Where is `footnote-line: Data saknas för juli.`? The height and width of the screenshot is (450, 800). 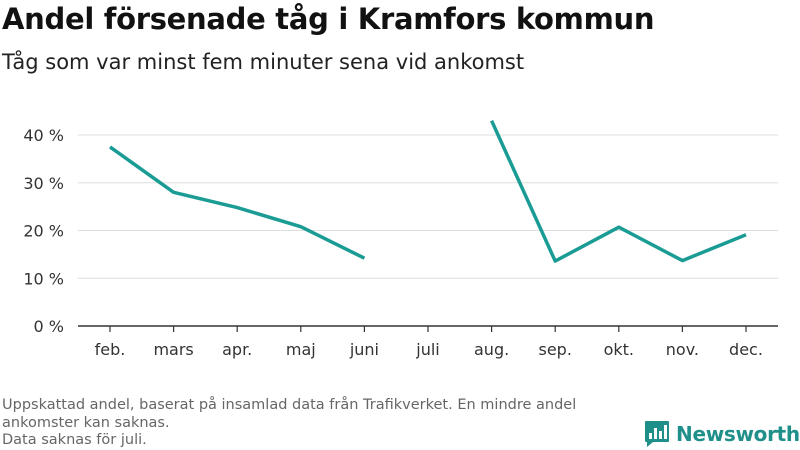
footnote-line: Data saknas för juli. is located at coordinates (74, 440).